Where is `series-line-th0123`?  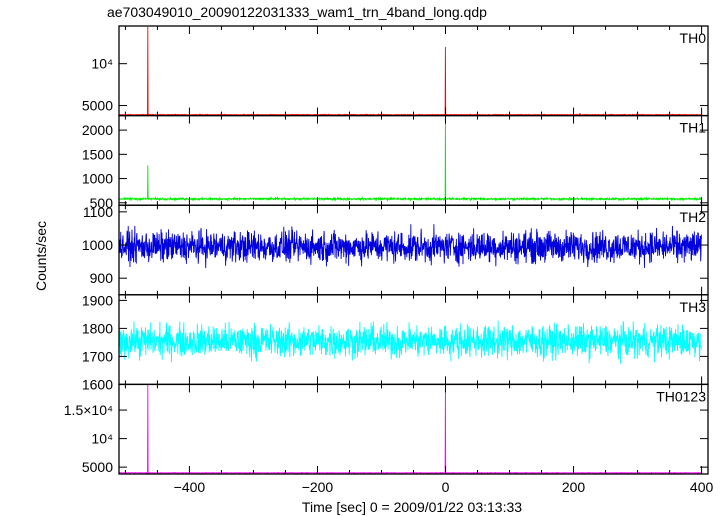 series-line-th0123 is located at coordinates (410, 429).